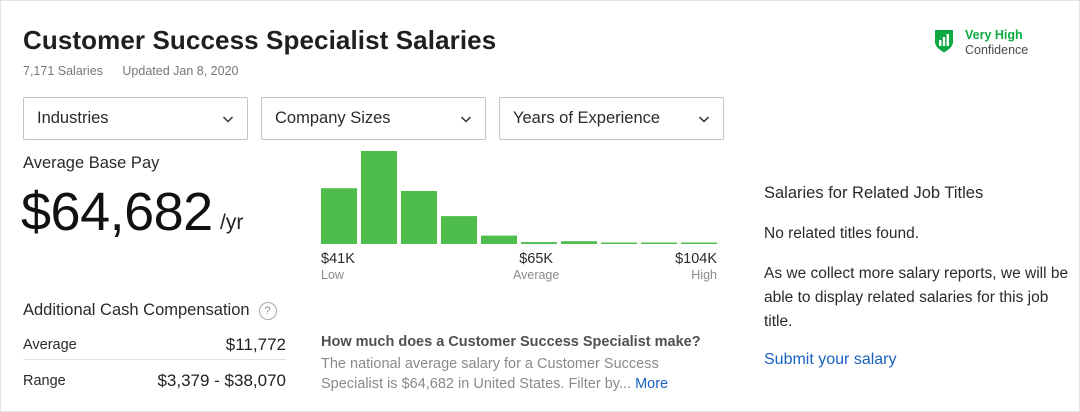 The width and height of the screenshot is (1080, 412). What do you see at coordinates (91, 163) in the screenshot?
I see `average-base-pay-label: Average Base Pay` at bounding box center [91, 163].